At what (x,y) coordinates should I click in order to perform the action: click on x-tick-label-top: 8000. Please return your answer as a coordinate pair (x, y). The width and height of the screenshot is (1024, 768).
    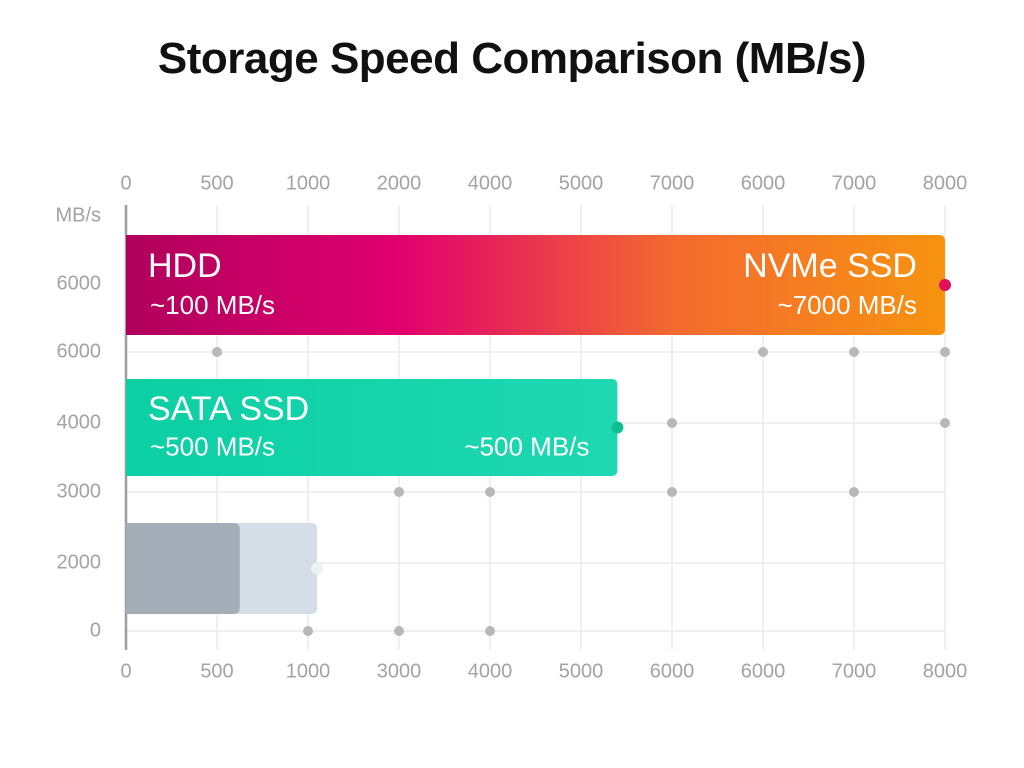
    Looking at the image, I should click on (945, 183).